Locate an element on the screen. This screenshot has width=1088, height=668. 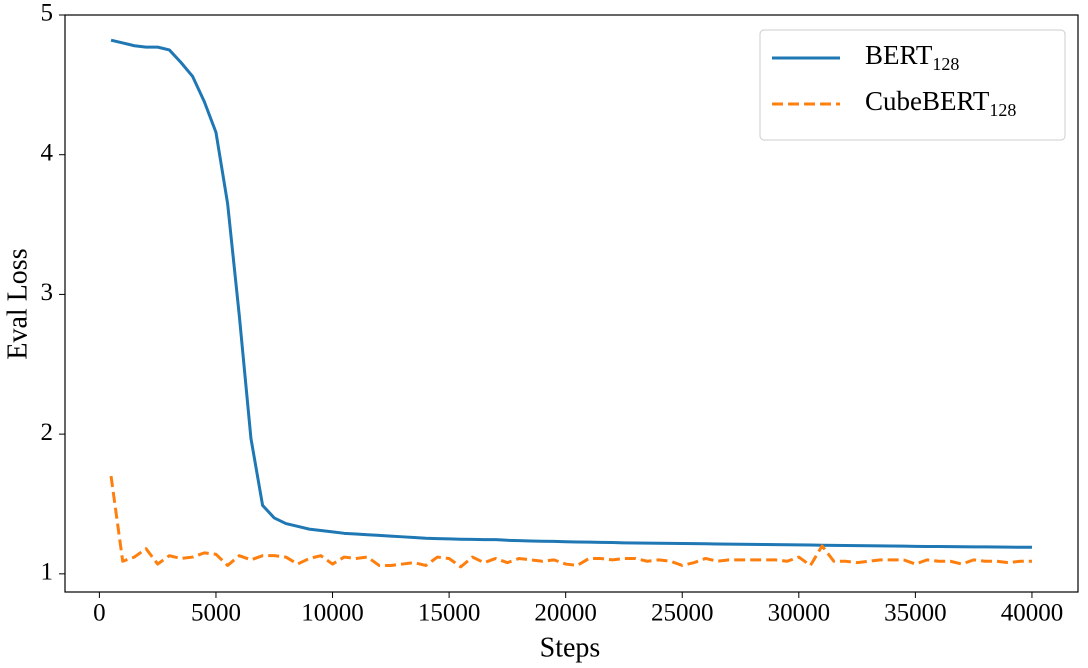
y-tick-label: 4 is located at coordinates (47, 152).